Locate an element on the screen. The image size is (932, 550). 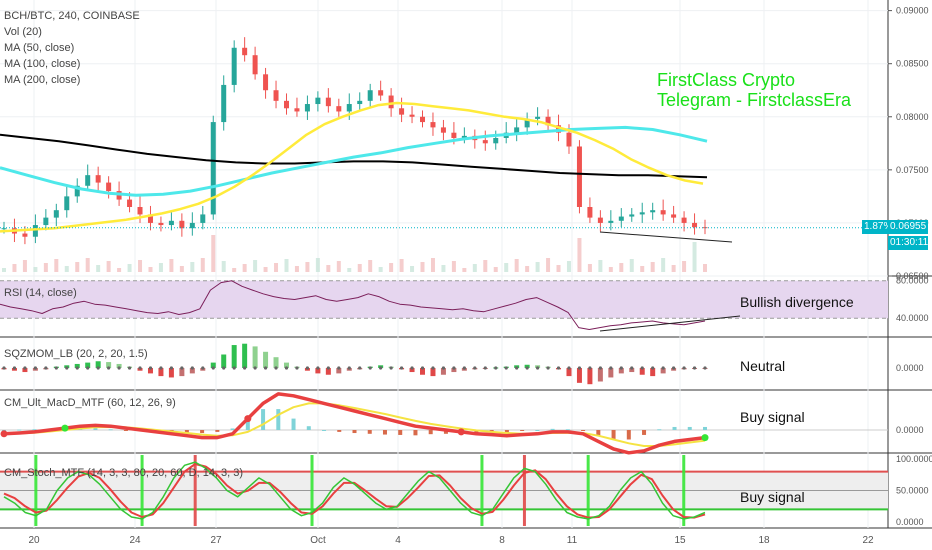
sqz-y-tick: 0.0000 is located at coordinates (910, 368).